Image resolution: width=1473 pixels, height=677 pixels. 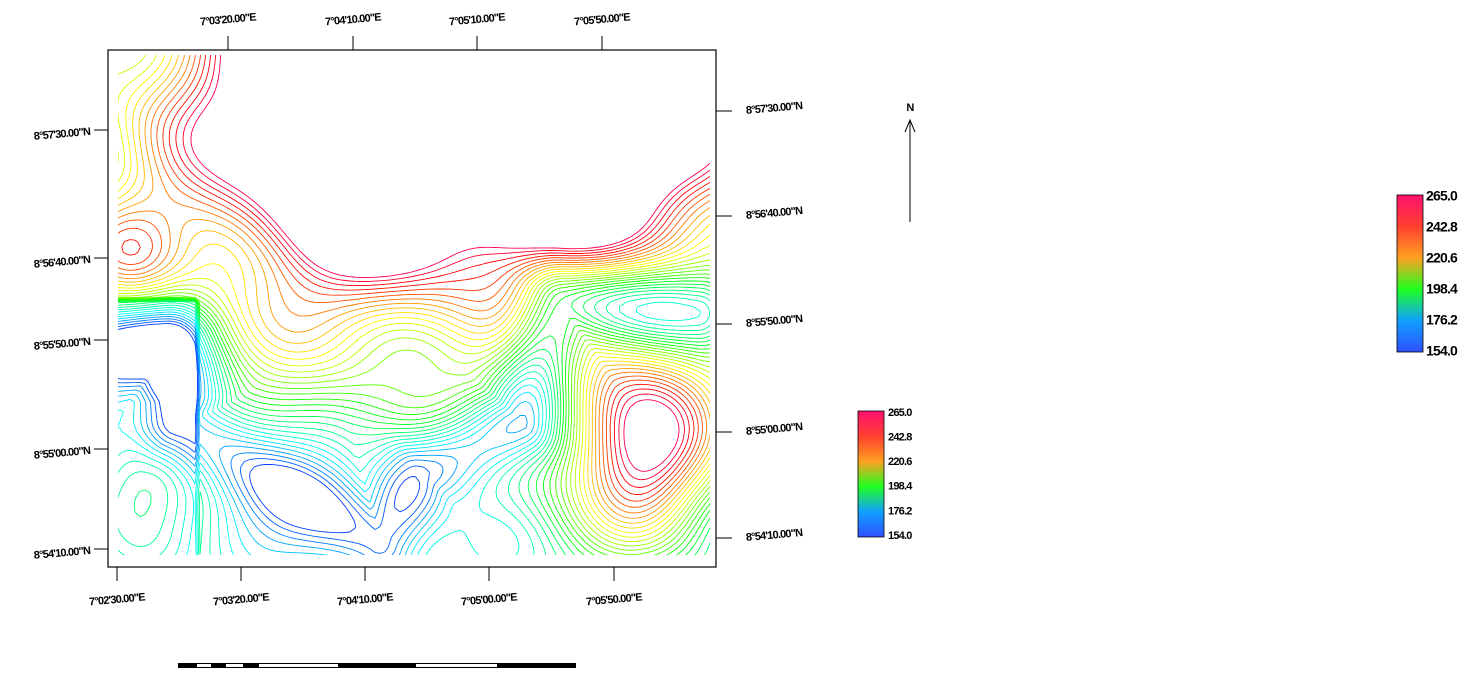 What do you see at coordinates (774, 429) in the screenshot?
I see `right-label: 8°55'00.00"N` at bounding box center [774, 429].